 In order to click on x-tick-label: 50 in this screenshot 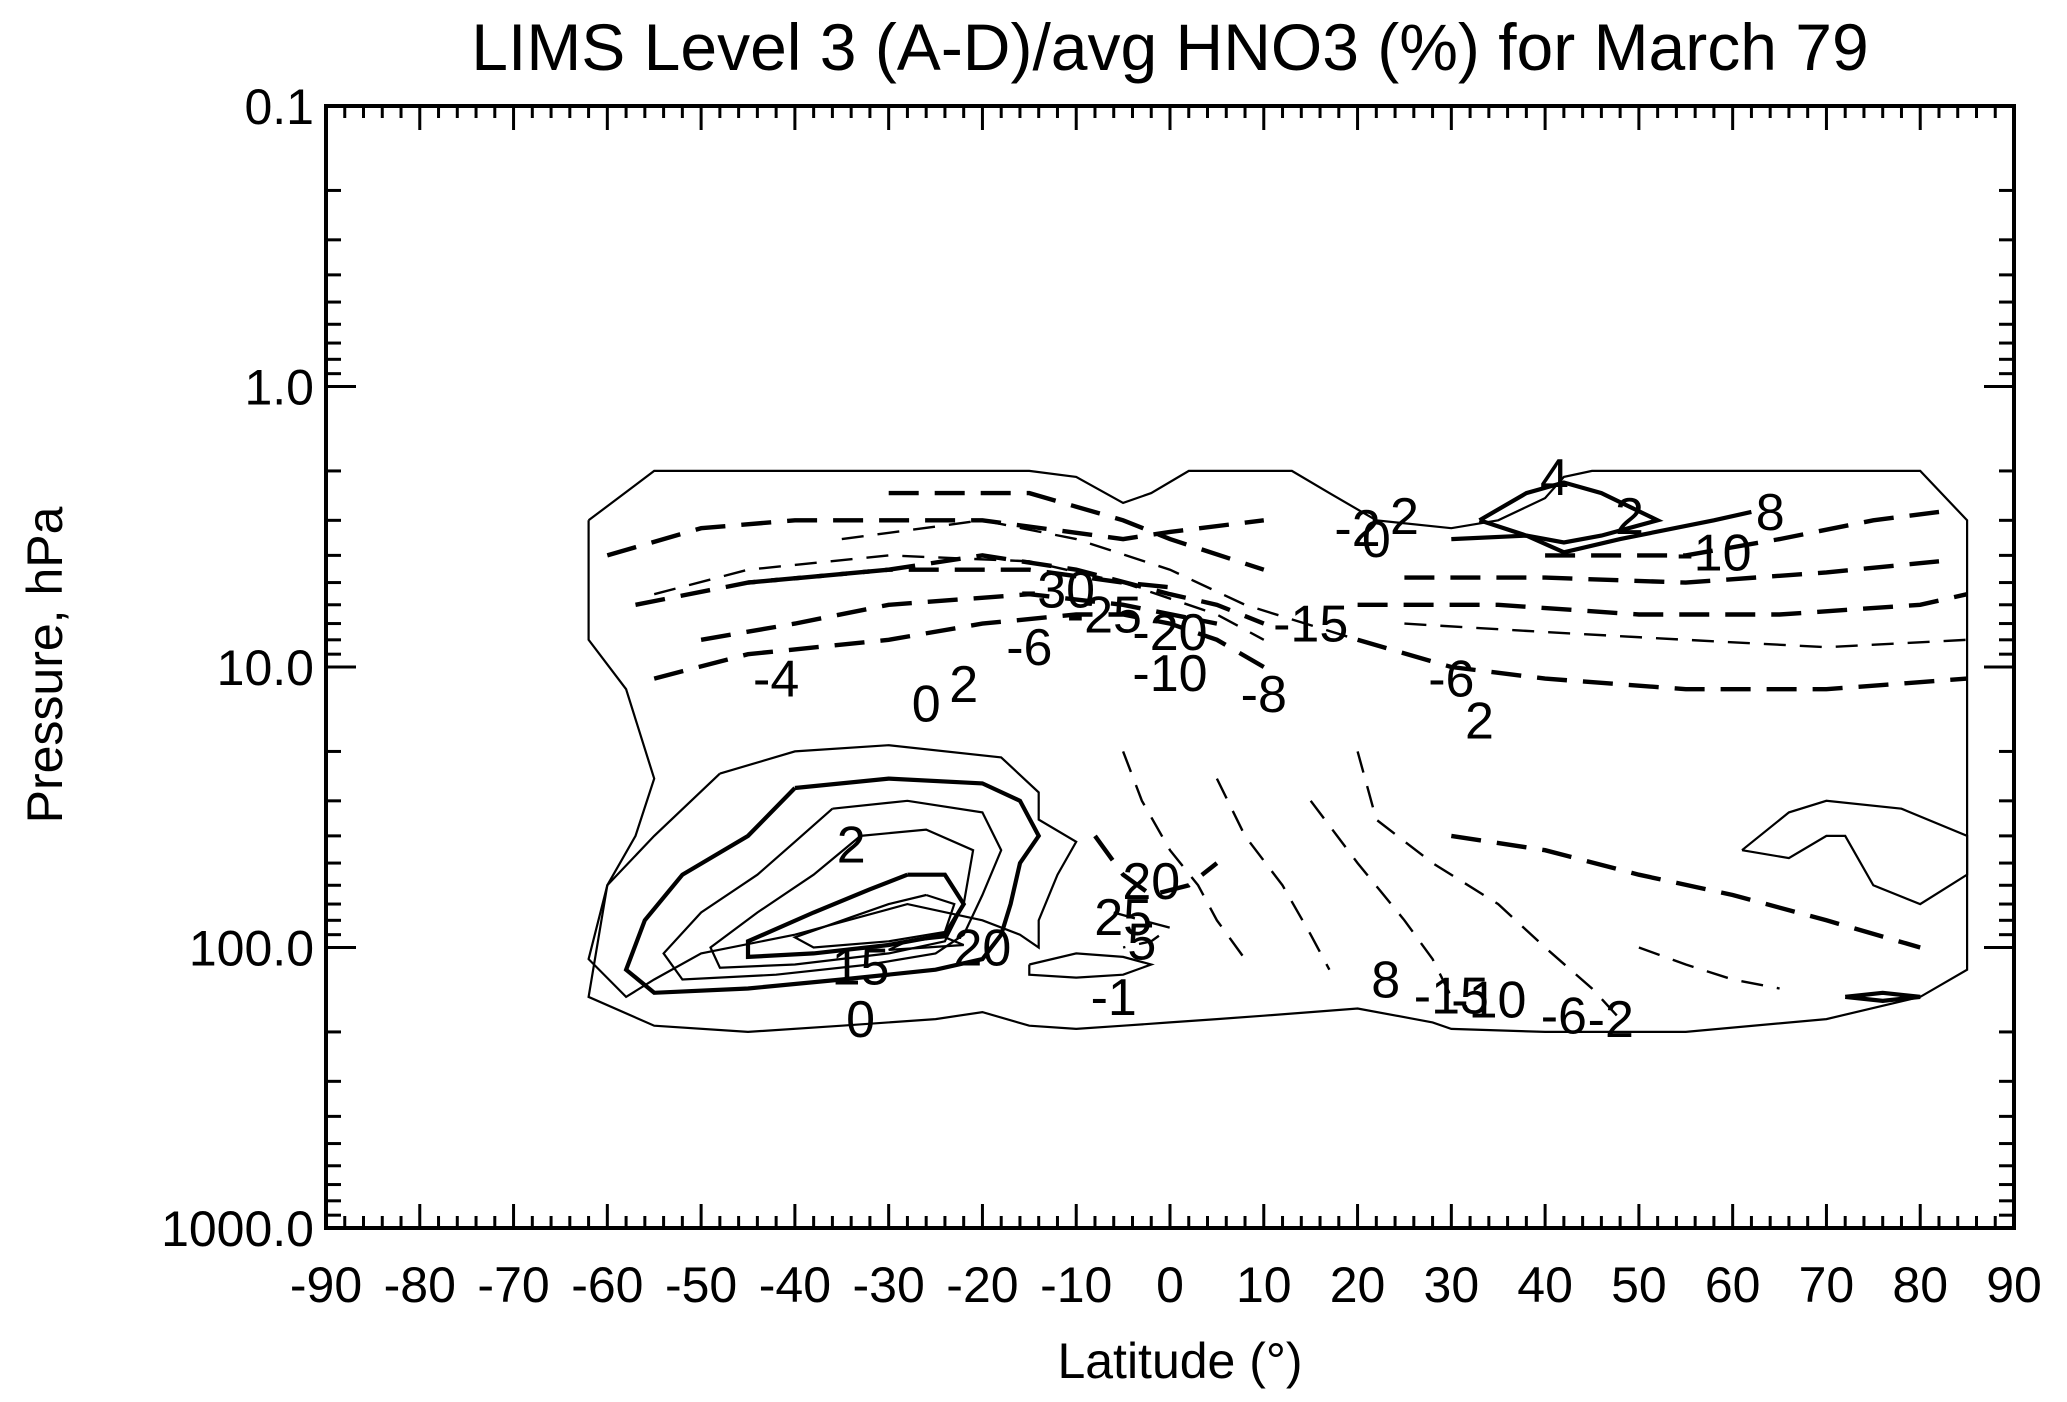, I will do `click(1639, 1285)`.